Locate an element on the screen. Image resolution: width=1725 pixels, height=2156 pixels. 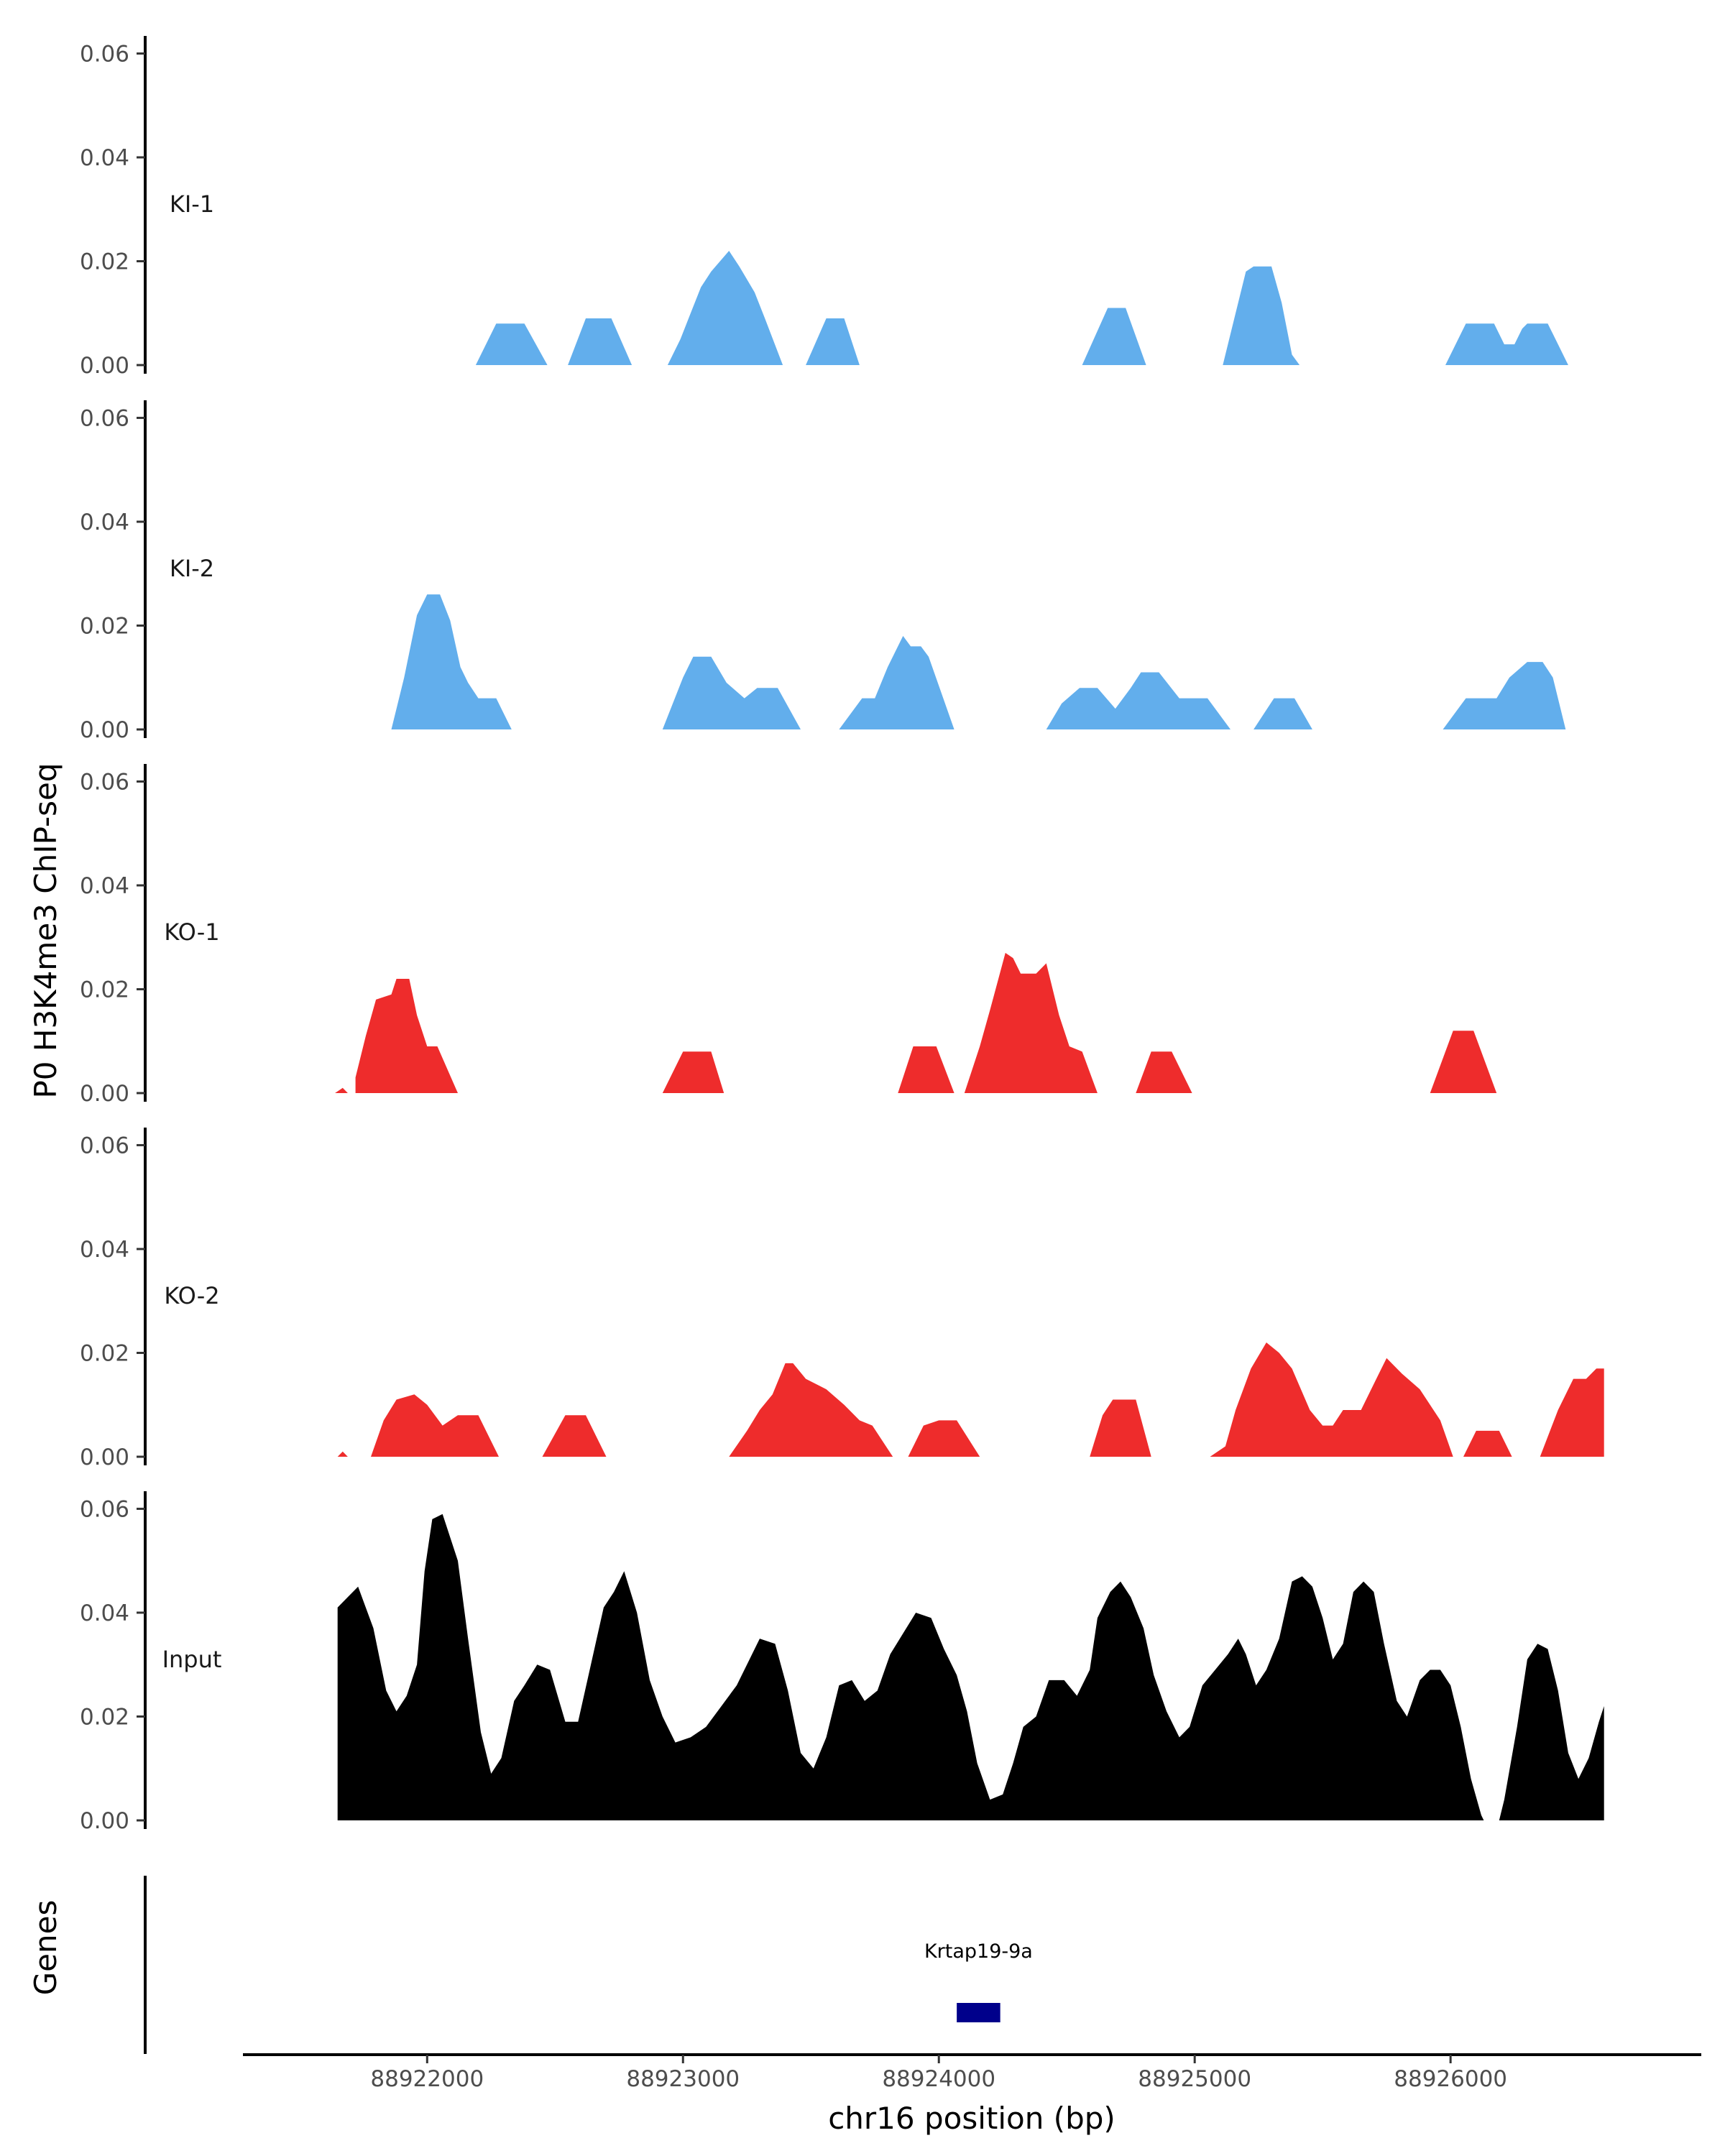
track-ki-1: 0.00 0.02 0.04 0.06 KI-1 is located at coordinates (824, 208).